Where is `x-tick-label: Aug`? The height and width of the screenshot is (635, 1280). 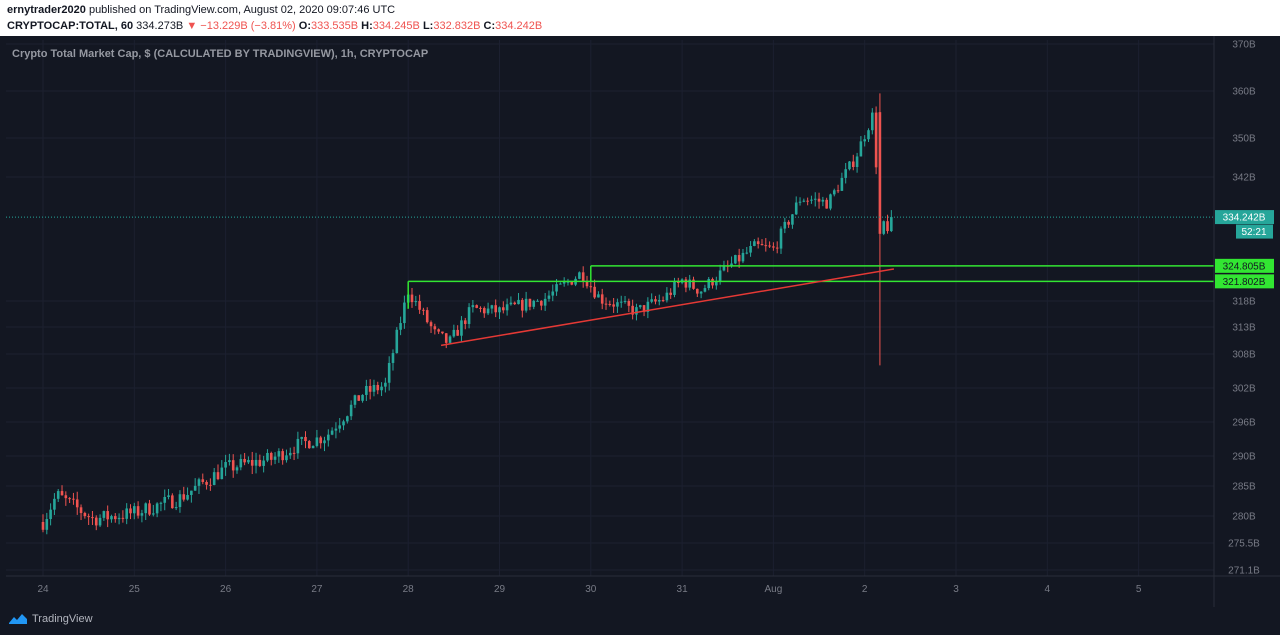
x-tick-label: Aug is located at coordinates (774, 589).